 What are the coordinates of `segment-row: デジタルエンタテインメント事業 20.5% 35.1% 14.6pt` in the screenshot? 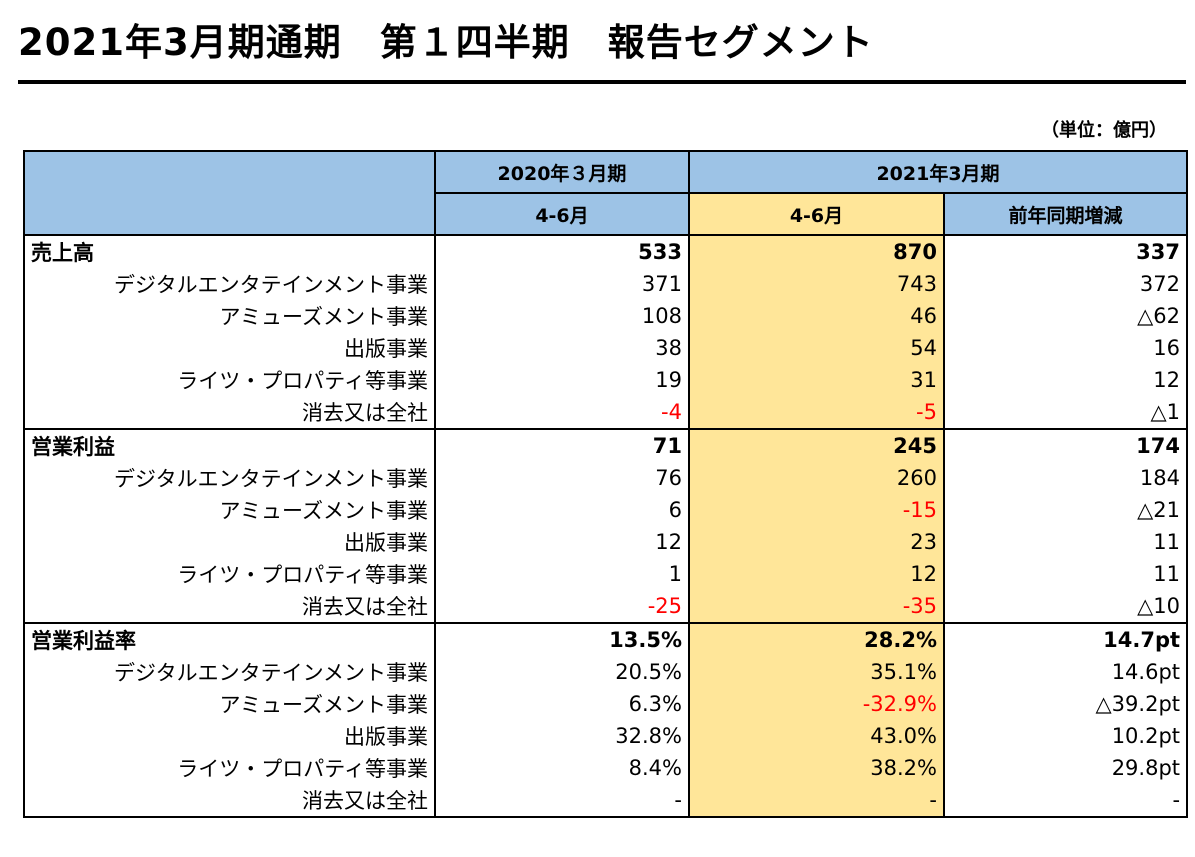 It's located at (606, 672).